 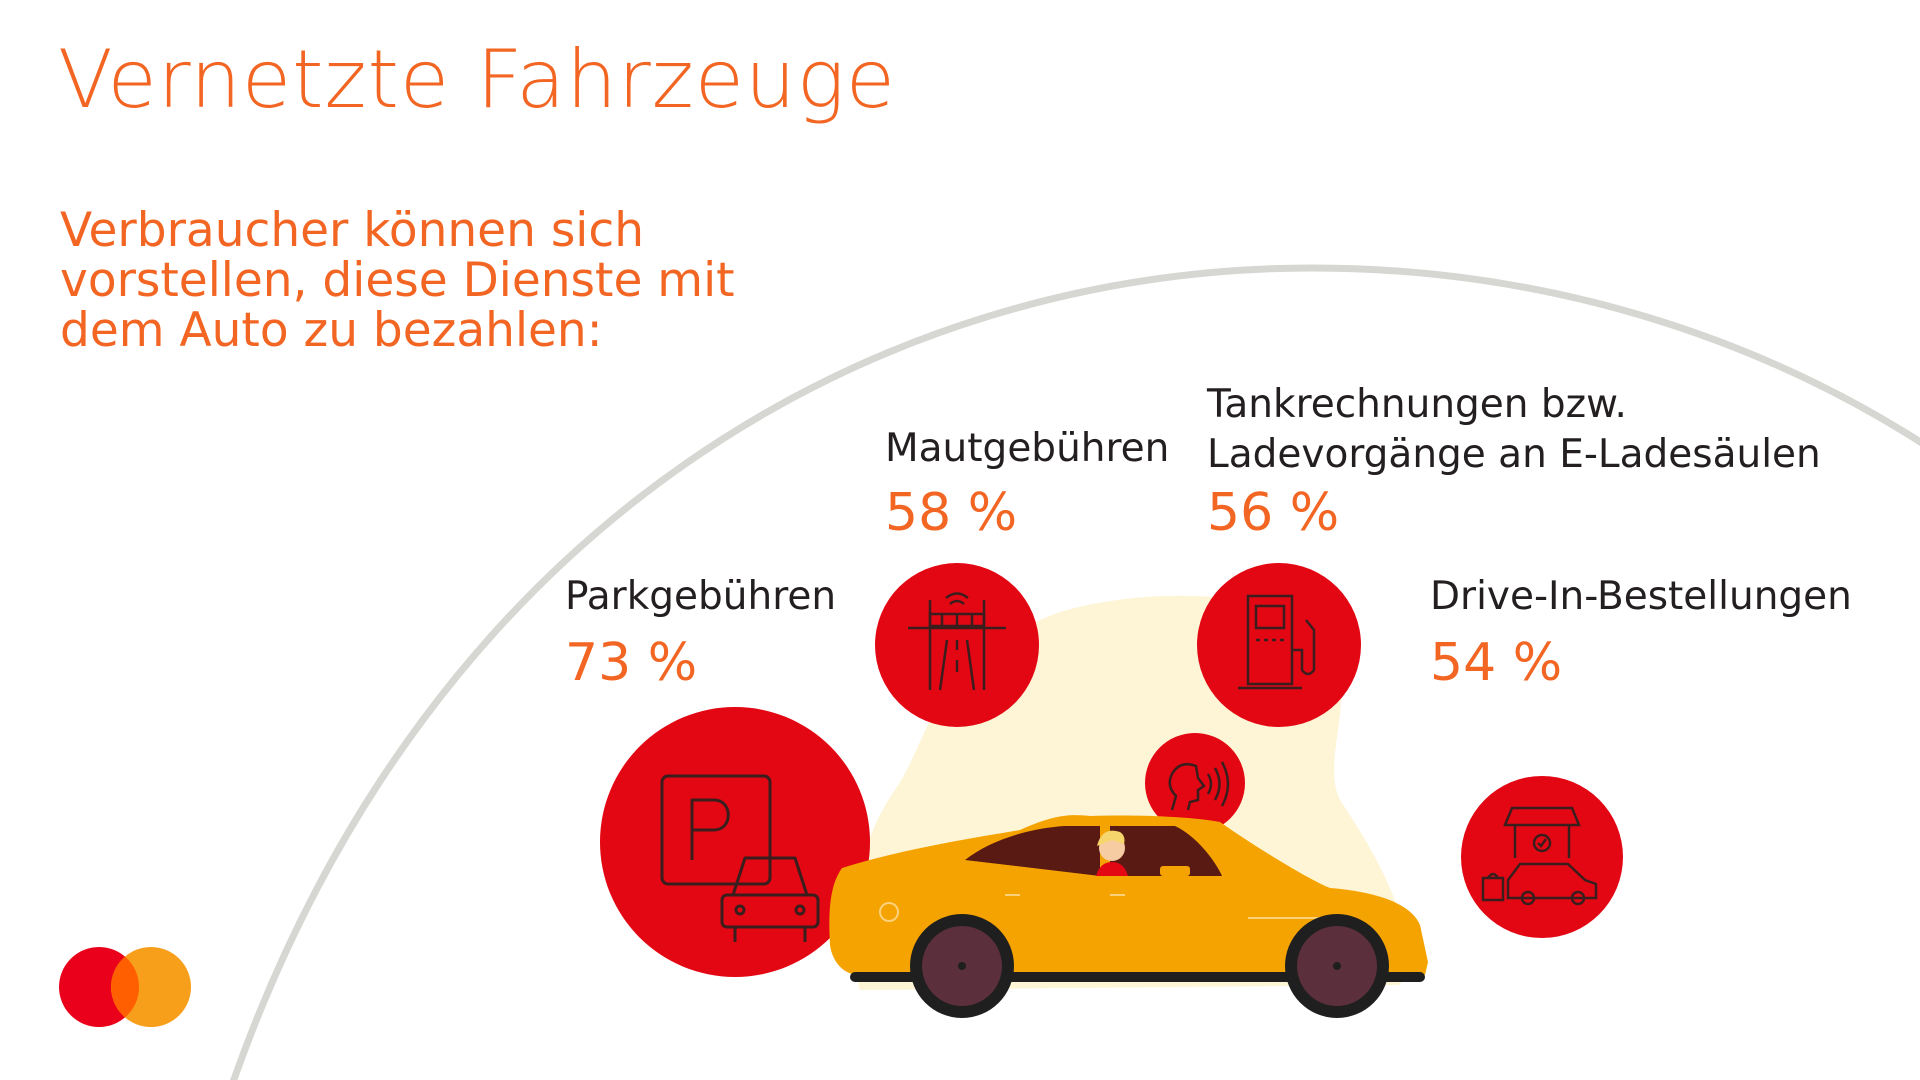 What do you see at coordinates (1166, 851) in the screenshot?
I see `car-window-front` at bounding box center [1166, 851].